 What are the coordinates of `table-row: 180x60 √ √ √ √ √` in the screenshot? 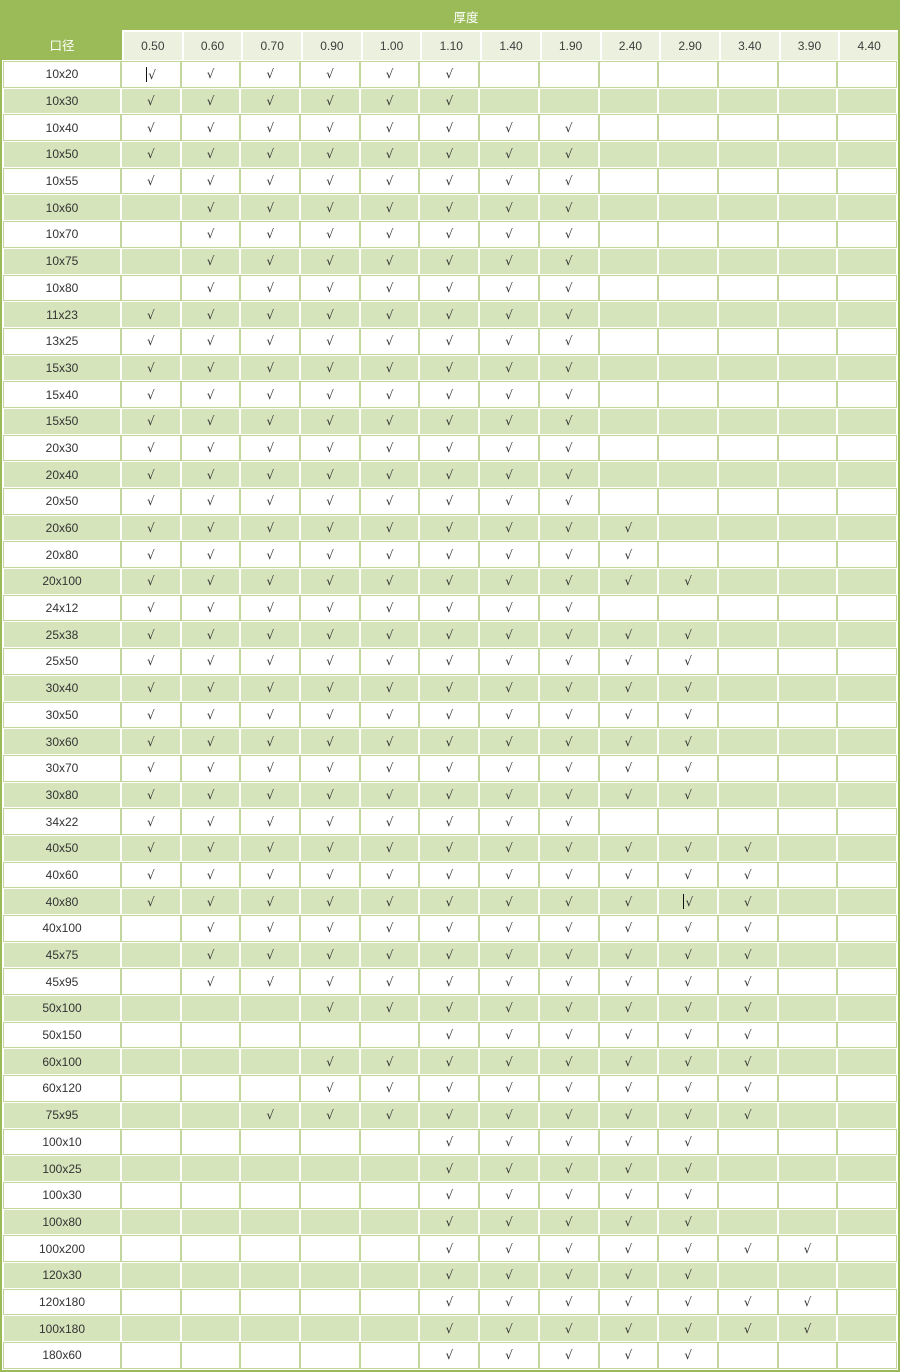 It's located at (450, 1355).